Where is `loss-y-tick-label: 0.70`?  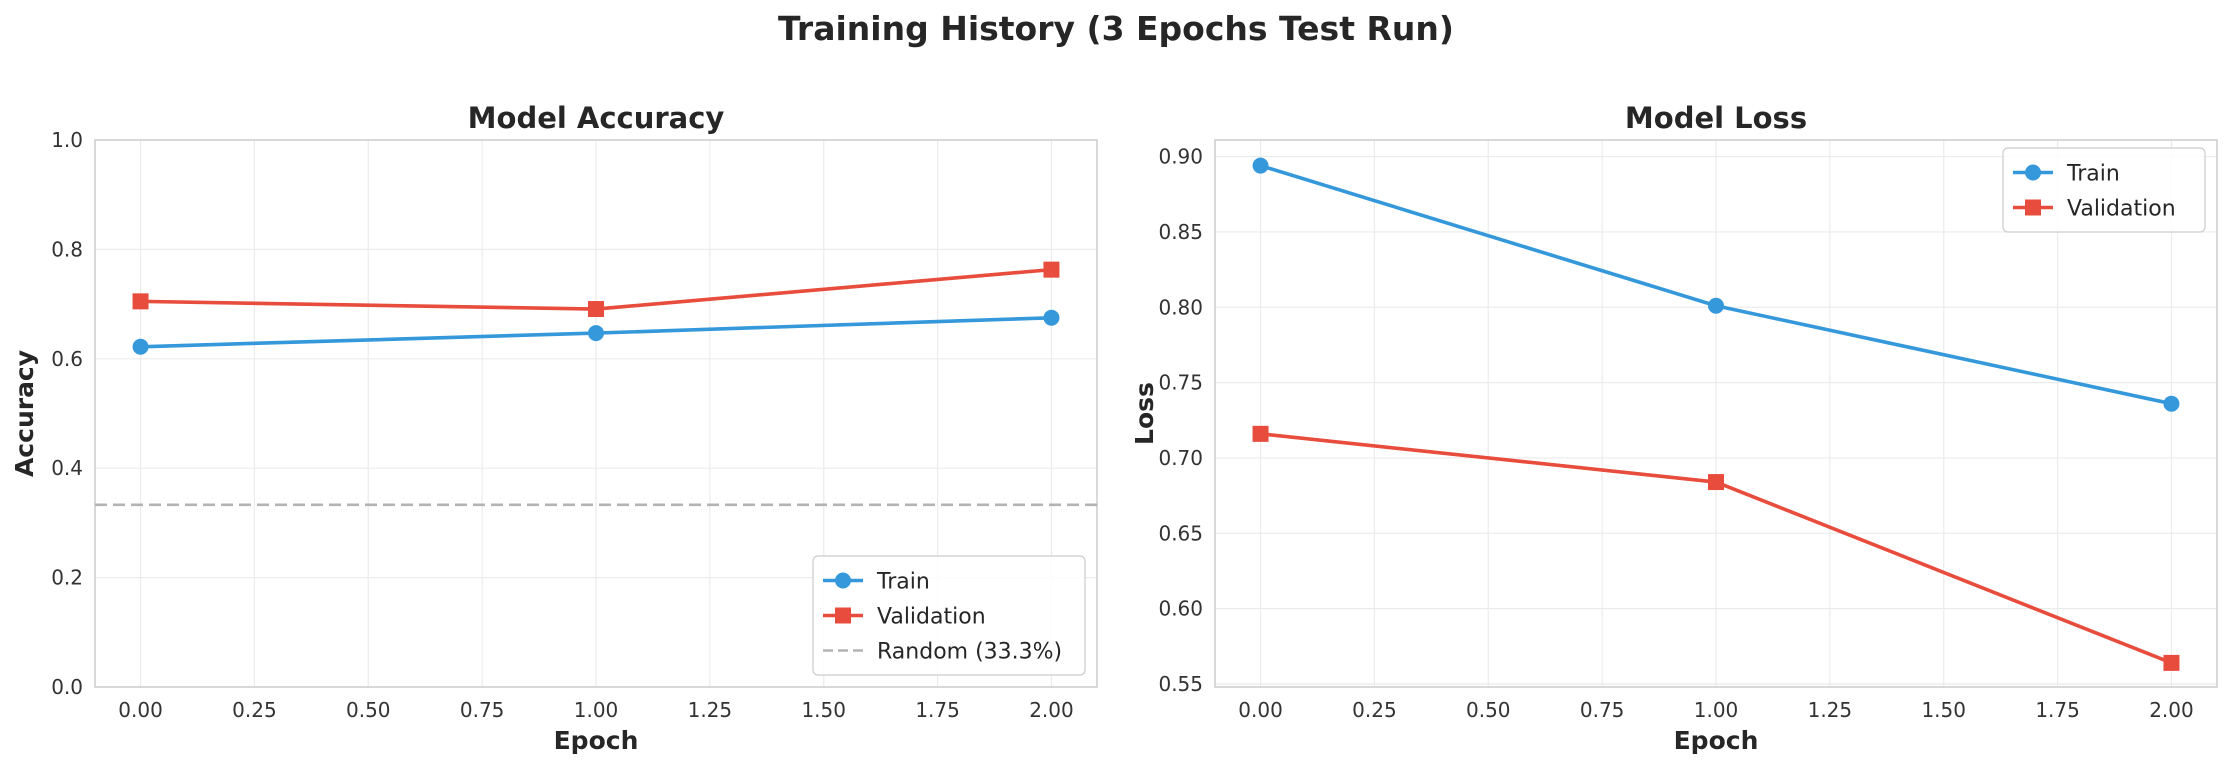 loss-y-tick-label: 0.70 is located at coordinates (1180, 458).